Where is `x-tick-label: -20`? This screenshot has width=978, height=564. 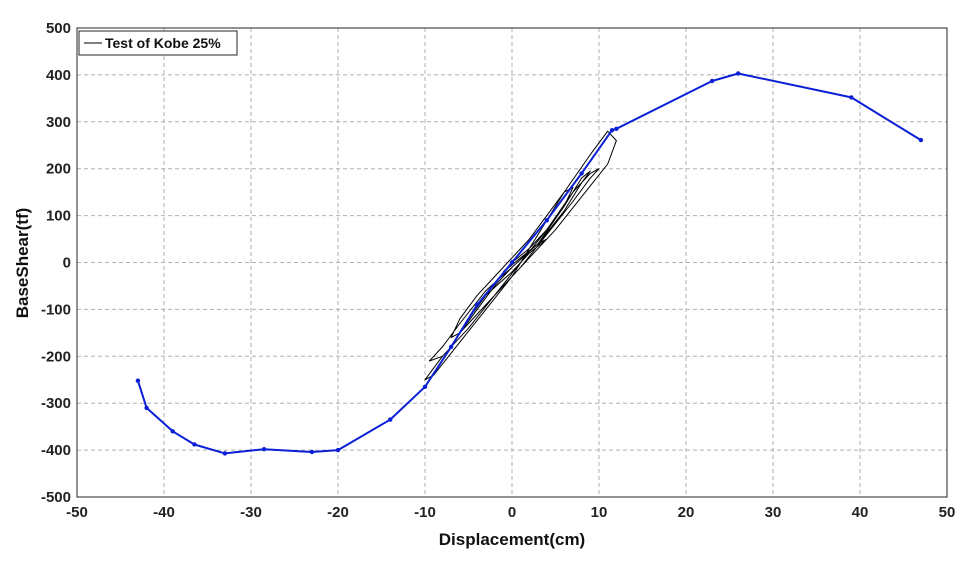
x-tick-label: -20 is located at coordinates (338, 512).